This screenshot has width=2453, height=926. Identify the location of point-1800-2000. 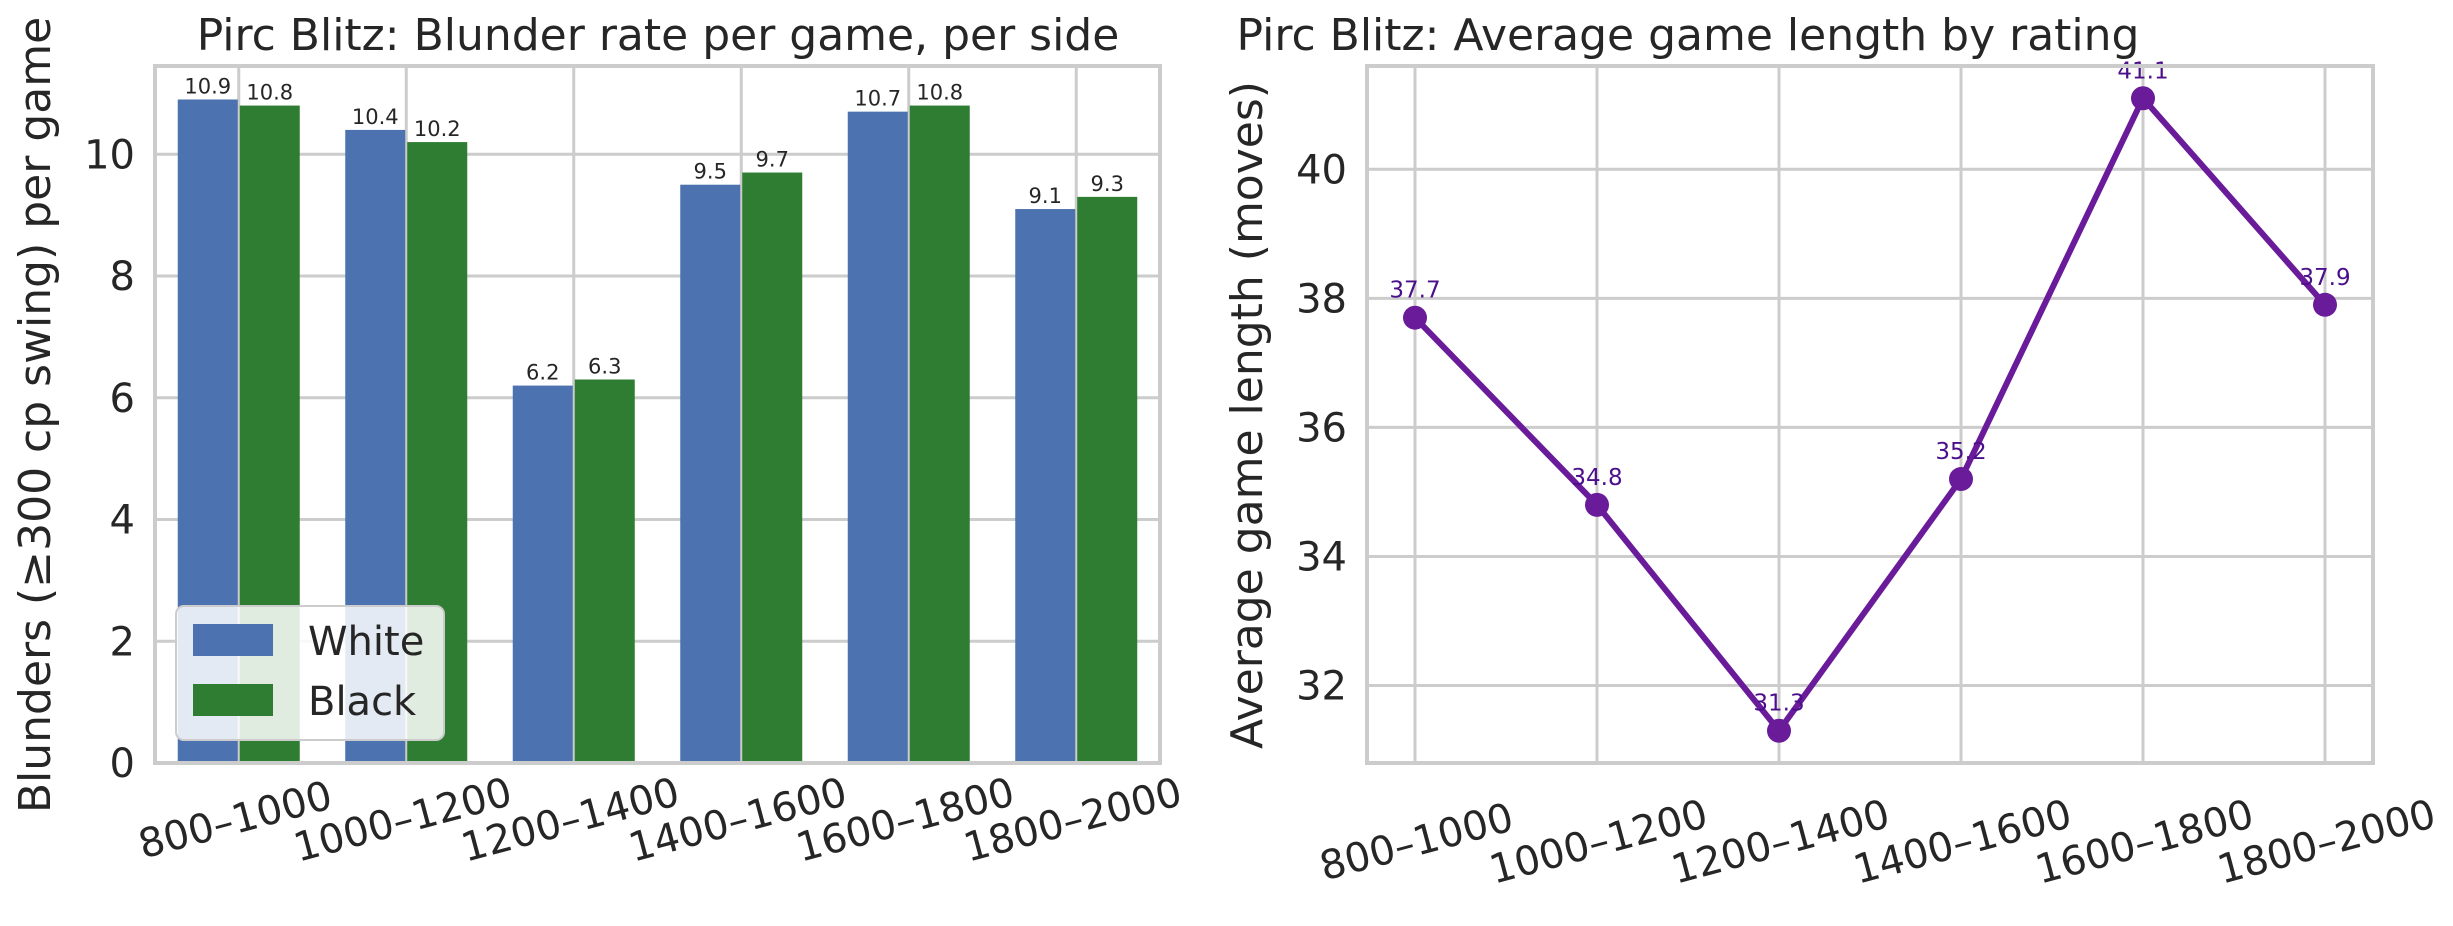
(2325, 304).